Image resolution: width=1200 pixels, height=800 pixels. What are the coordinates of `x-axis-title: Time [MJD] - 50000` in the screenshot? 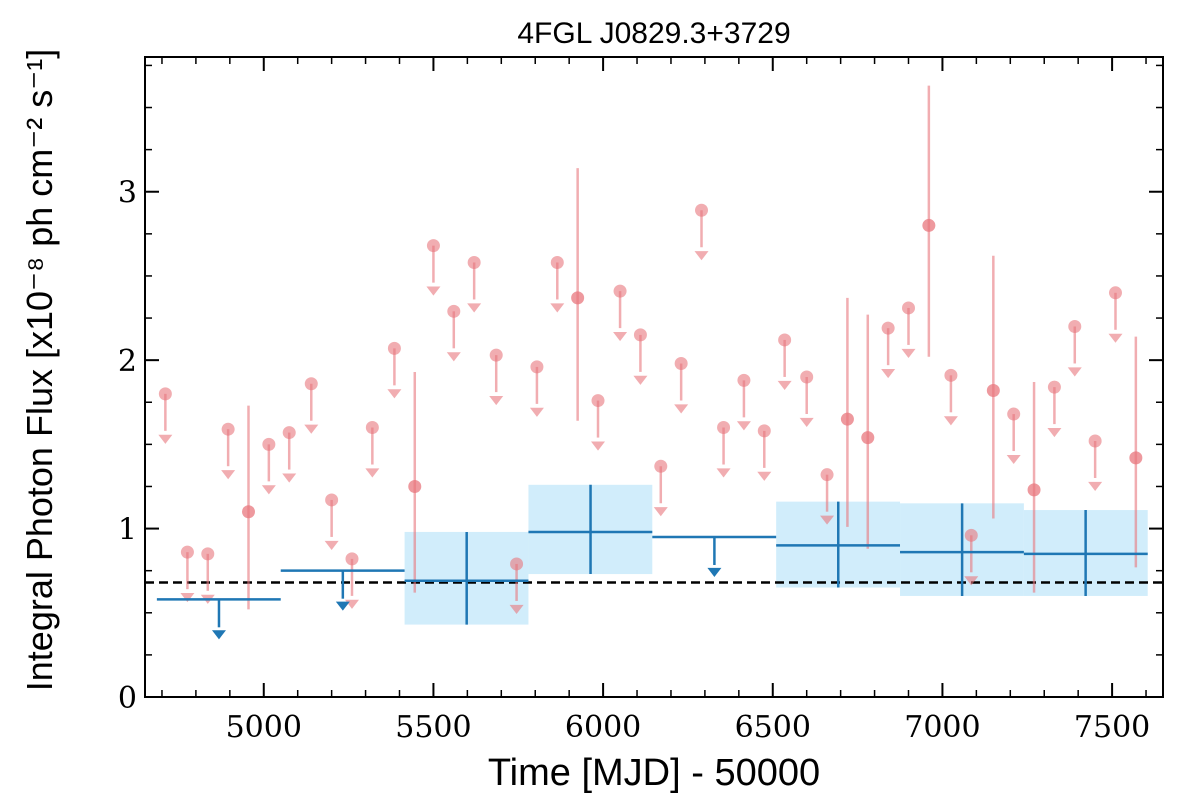 It's located at (654, 773).